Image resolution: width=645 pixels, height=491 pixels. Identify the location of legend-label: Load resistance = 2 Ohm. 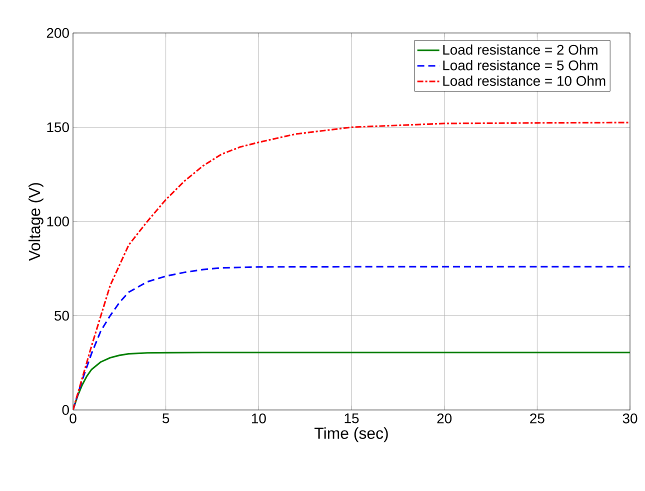
(520, 49).